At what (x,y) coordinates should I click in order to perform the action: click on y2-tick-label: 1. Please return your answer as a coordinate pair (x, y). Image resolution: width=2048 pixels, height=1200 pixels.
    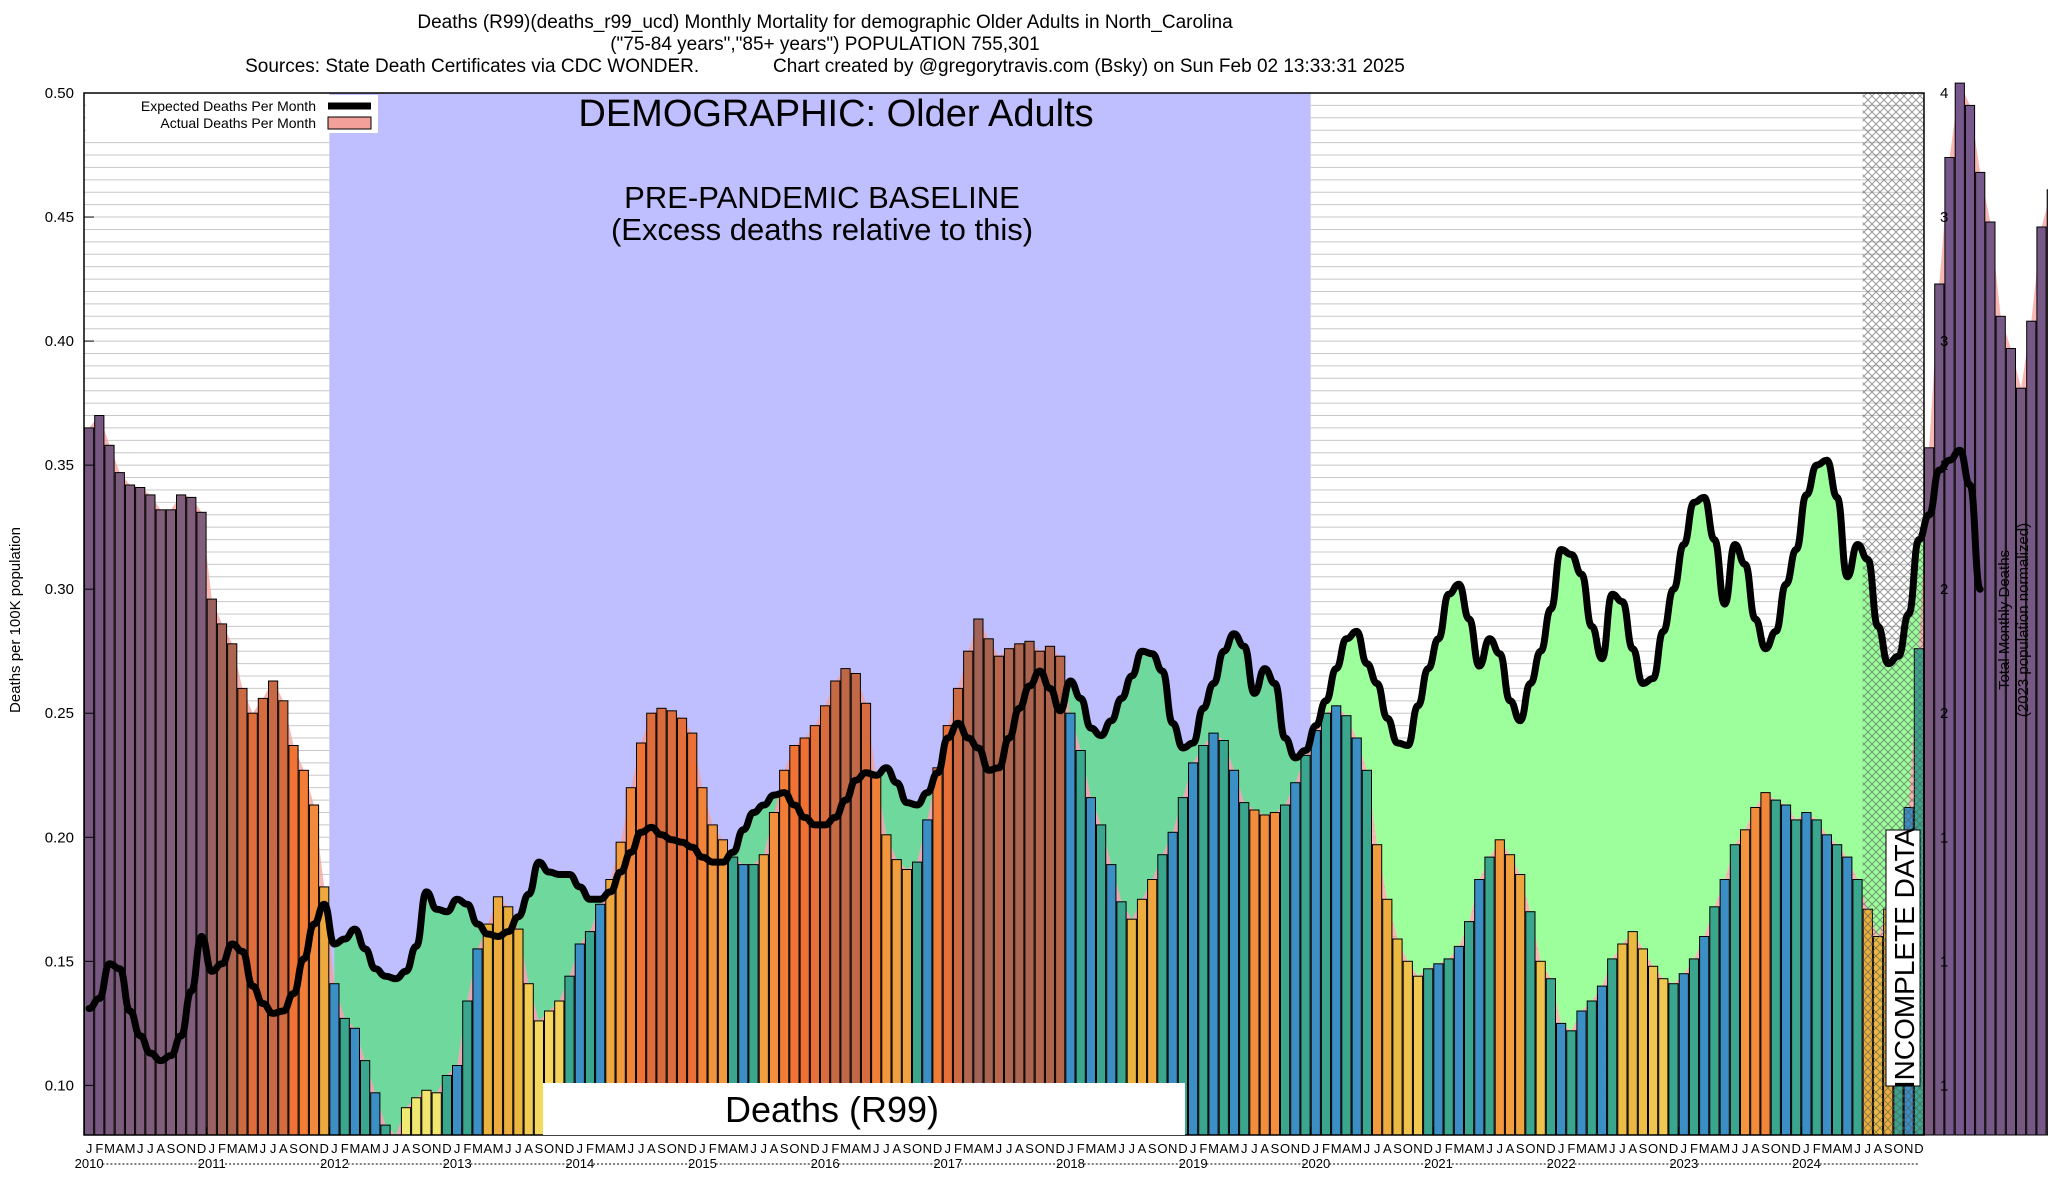
    Looking at the image, I should click on (1944, 961).